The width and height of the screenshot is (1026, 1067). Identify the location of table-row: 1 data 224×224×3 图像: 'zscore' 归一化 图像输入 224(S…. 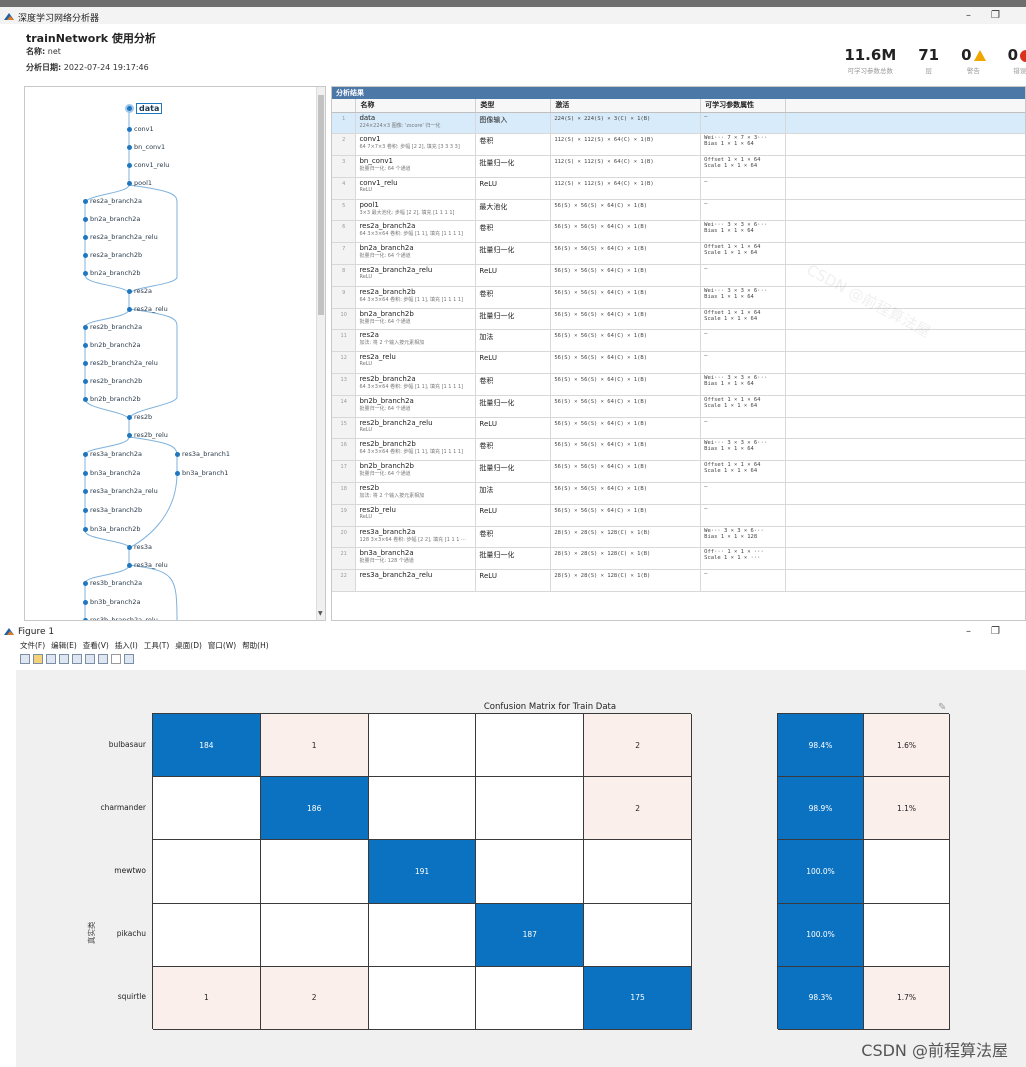
(678, 123).